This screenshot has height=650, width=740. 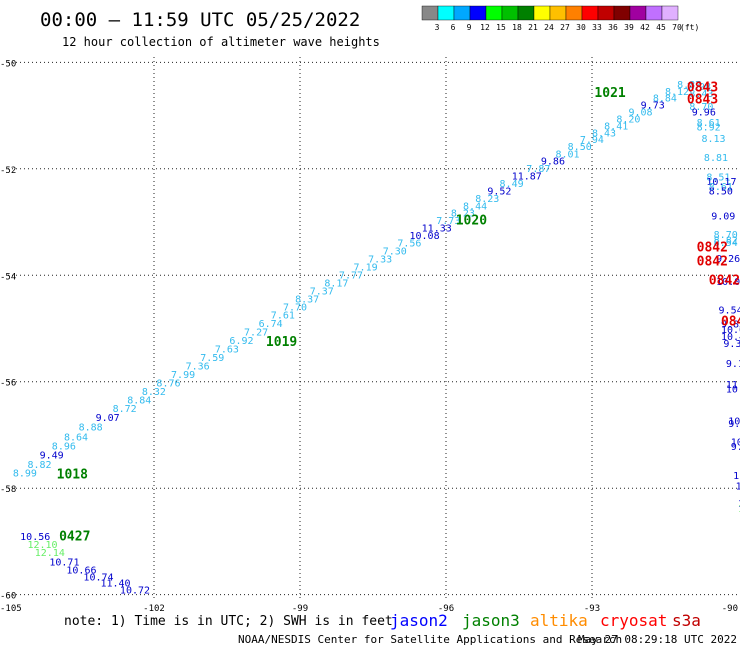 I want to click on lat-tick-label: -52, so click(x=8, y=171).